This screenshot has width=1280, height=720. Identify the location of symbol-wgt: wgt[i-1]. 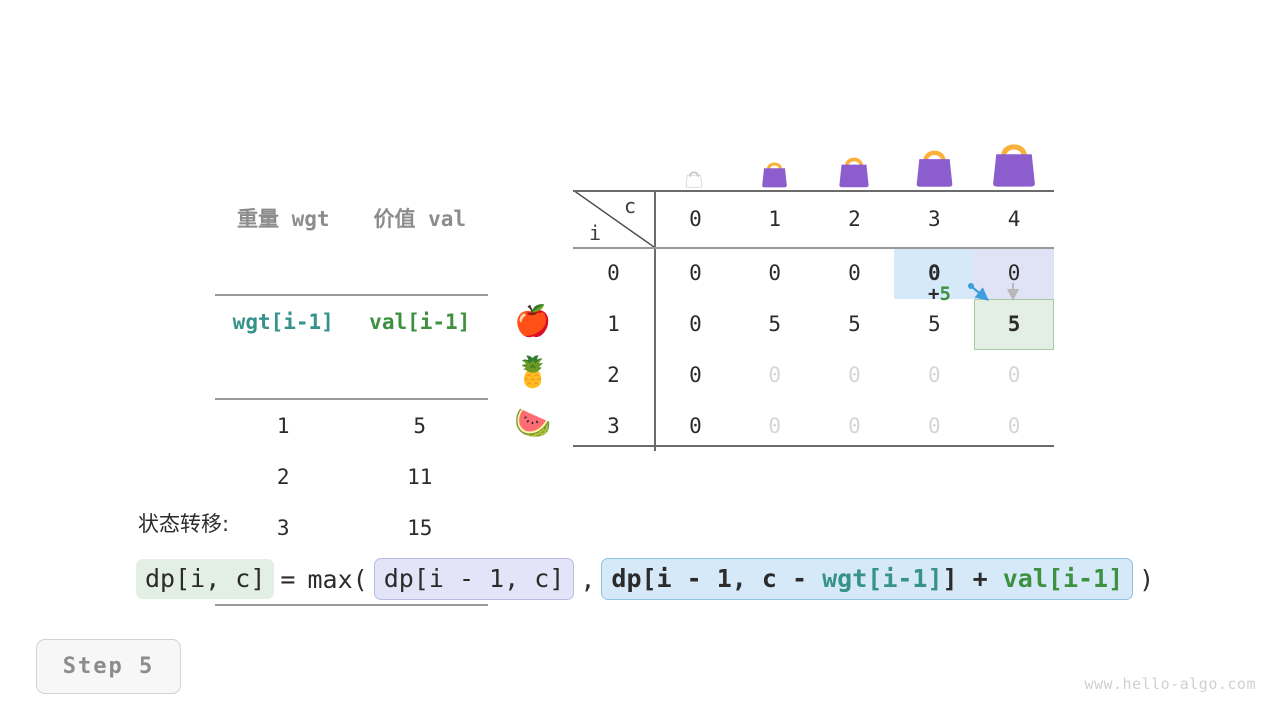
(283, 321).